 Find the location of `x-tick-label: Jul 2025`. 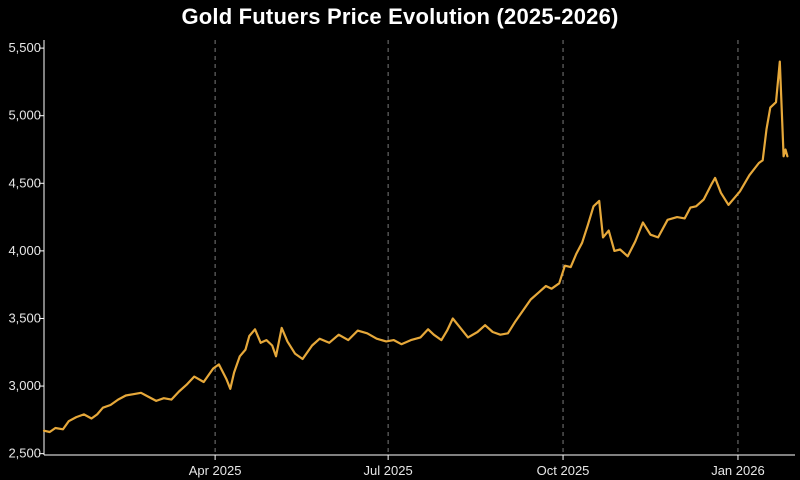

x-tick-label: Jul 2025 is located at coordinates (388, 470).